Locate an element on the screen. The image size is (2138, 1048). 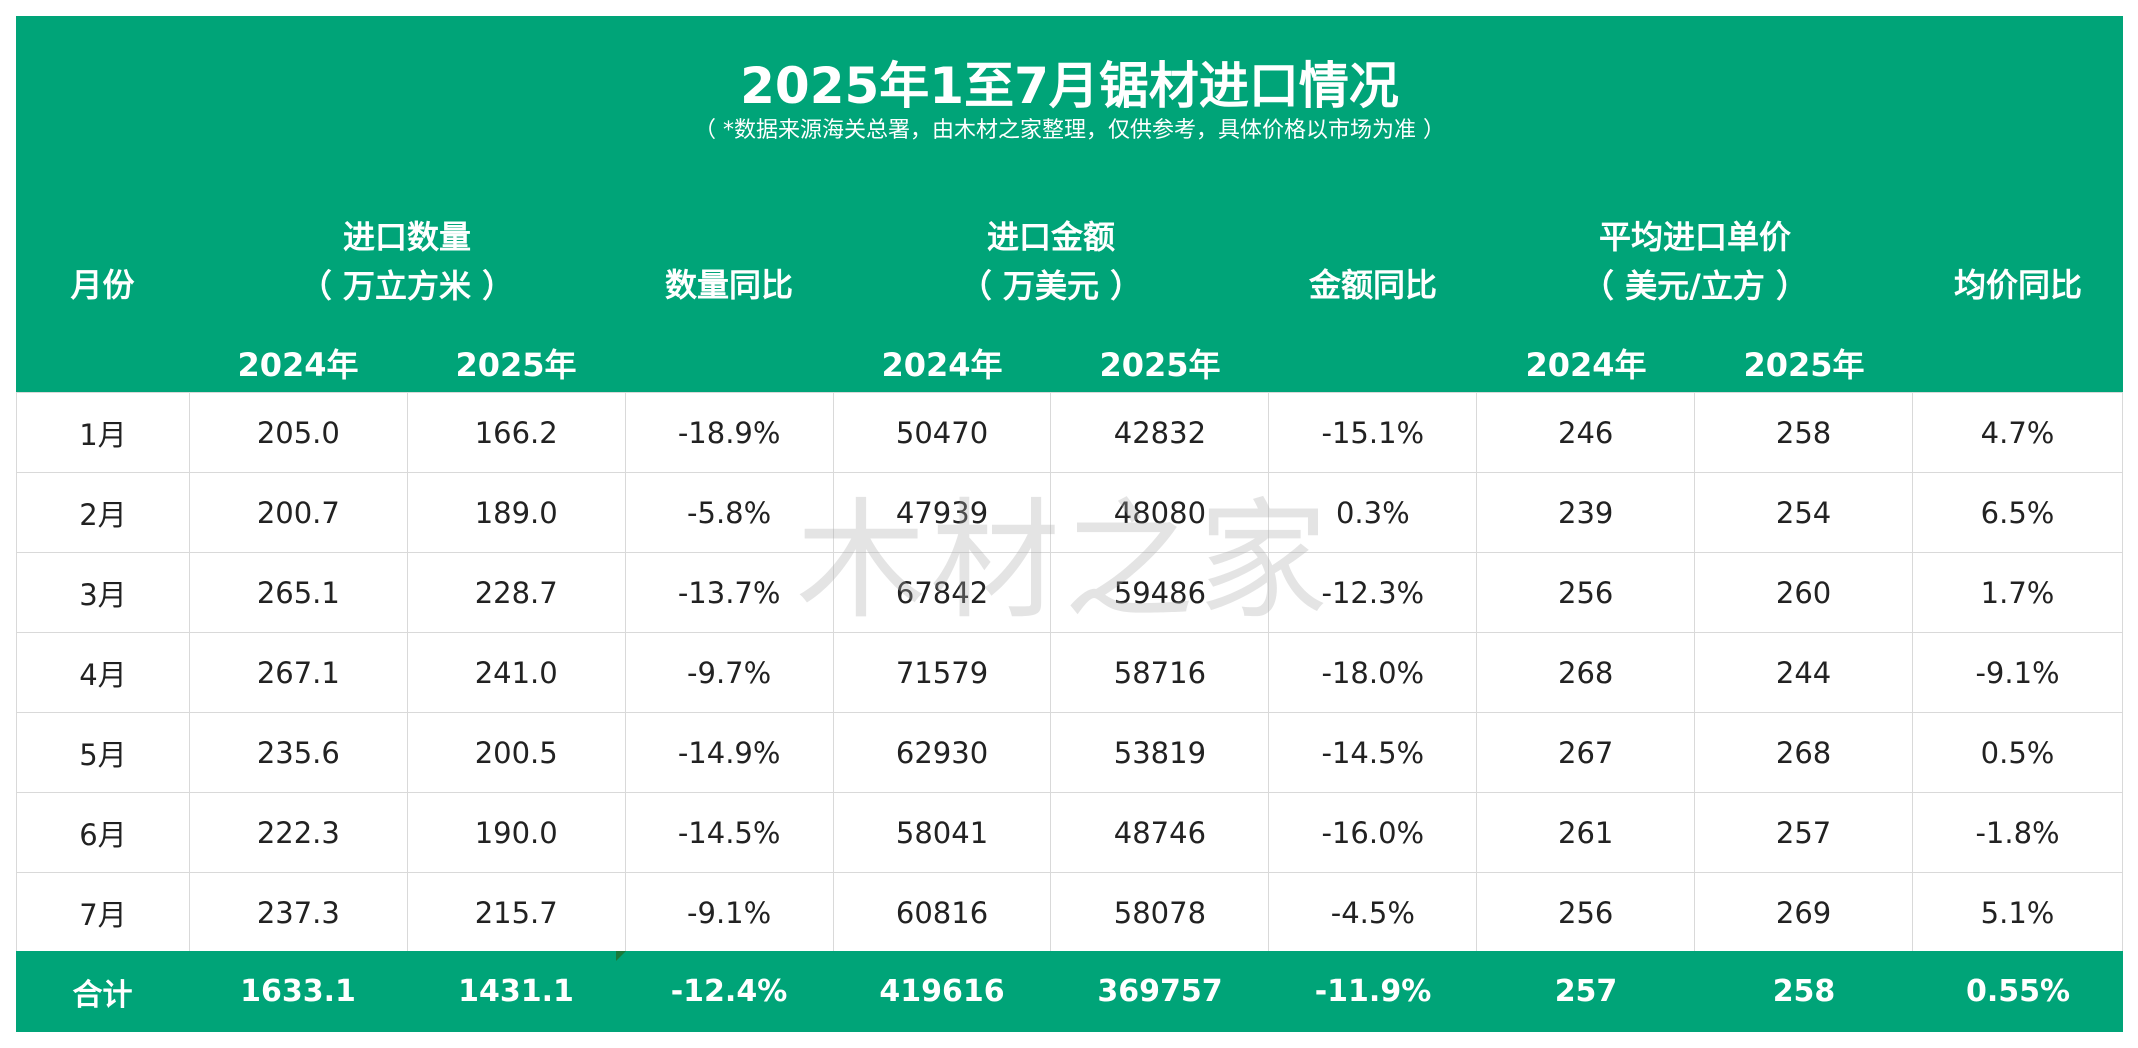
header-amt-2024: 2024年 is located at coordinates (942, 365).